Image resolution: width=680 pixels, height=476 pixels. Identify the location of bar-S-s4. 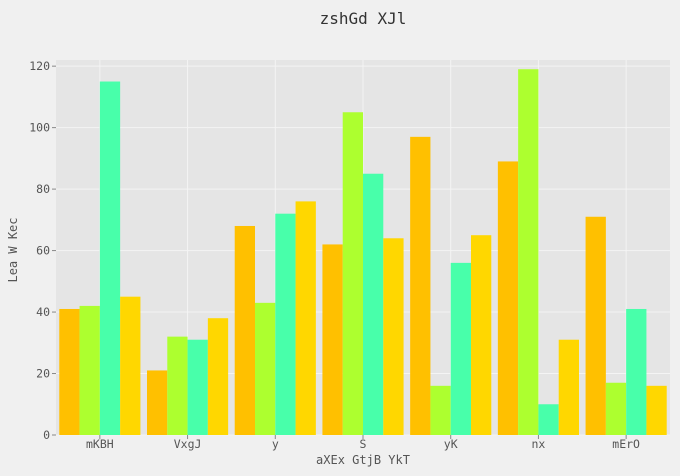
(393, 336).